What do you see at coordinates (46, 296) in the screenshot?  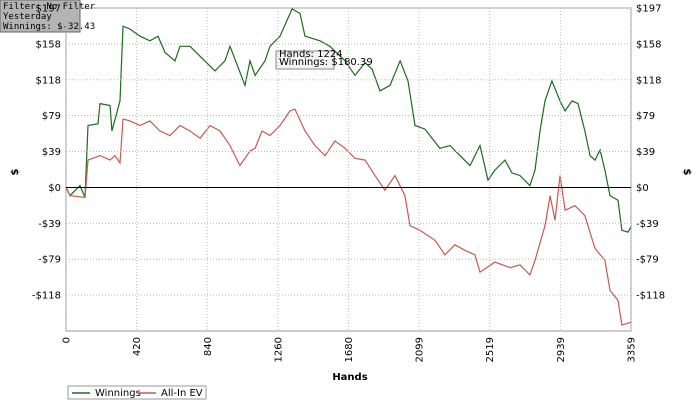 I see `y-tick-label: -$118` at bounding box center [46, 296].